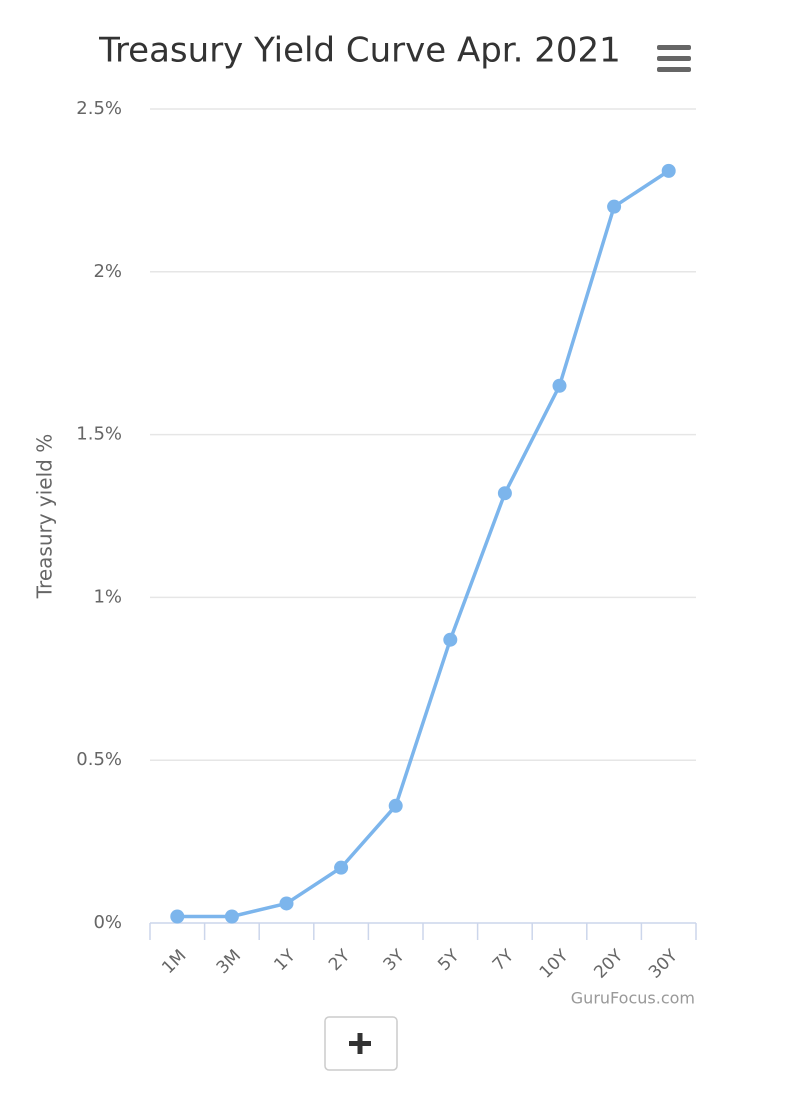 This screenshot has height=1098, width=790. What do you see at coordinates (107, 271) in the screenshot?
I see `y-tick-label: 2%` at bounding box center [107, 271].